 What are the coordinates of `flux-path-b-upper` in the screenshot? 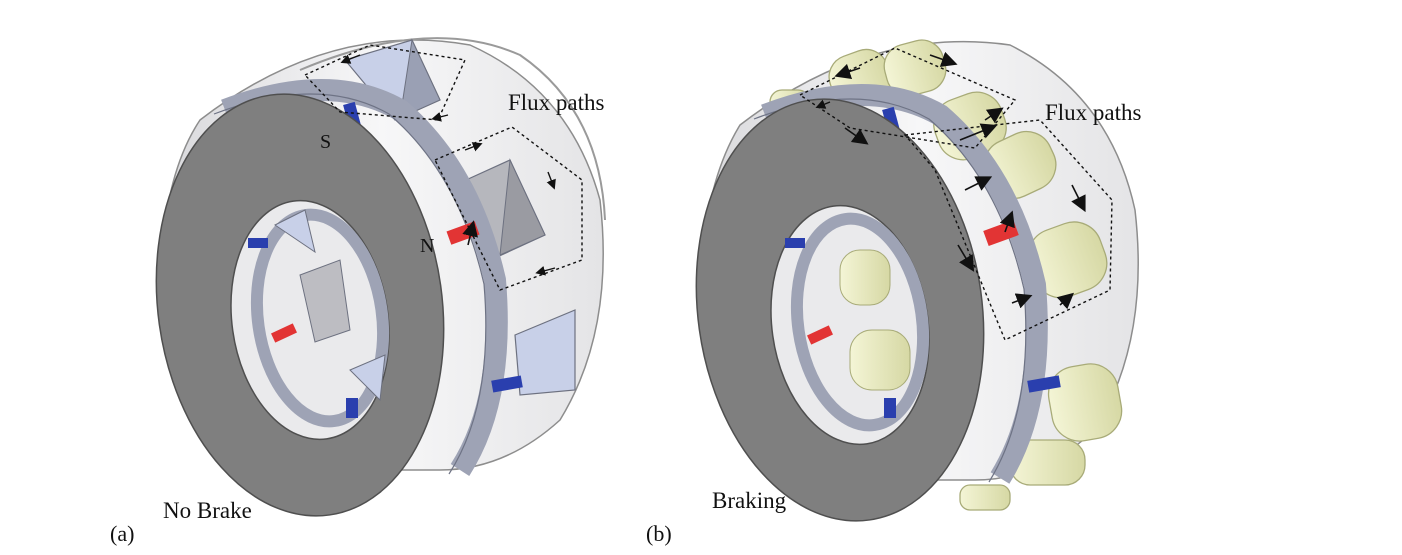 It's located at (907, 98).